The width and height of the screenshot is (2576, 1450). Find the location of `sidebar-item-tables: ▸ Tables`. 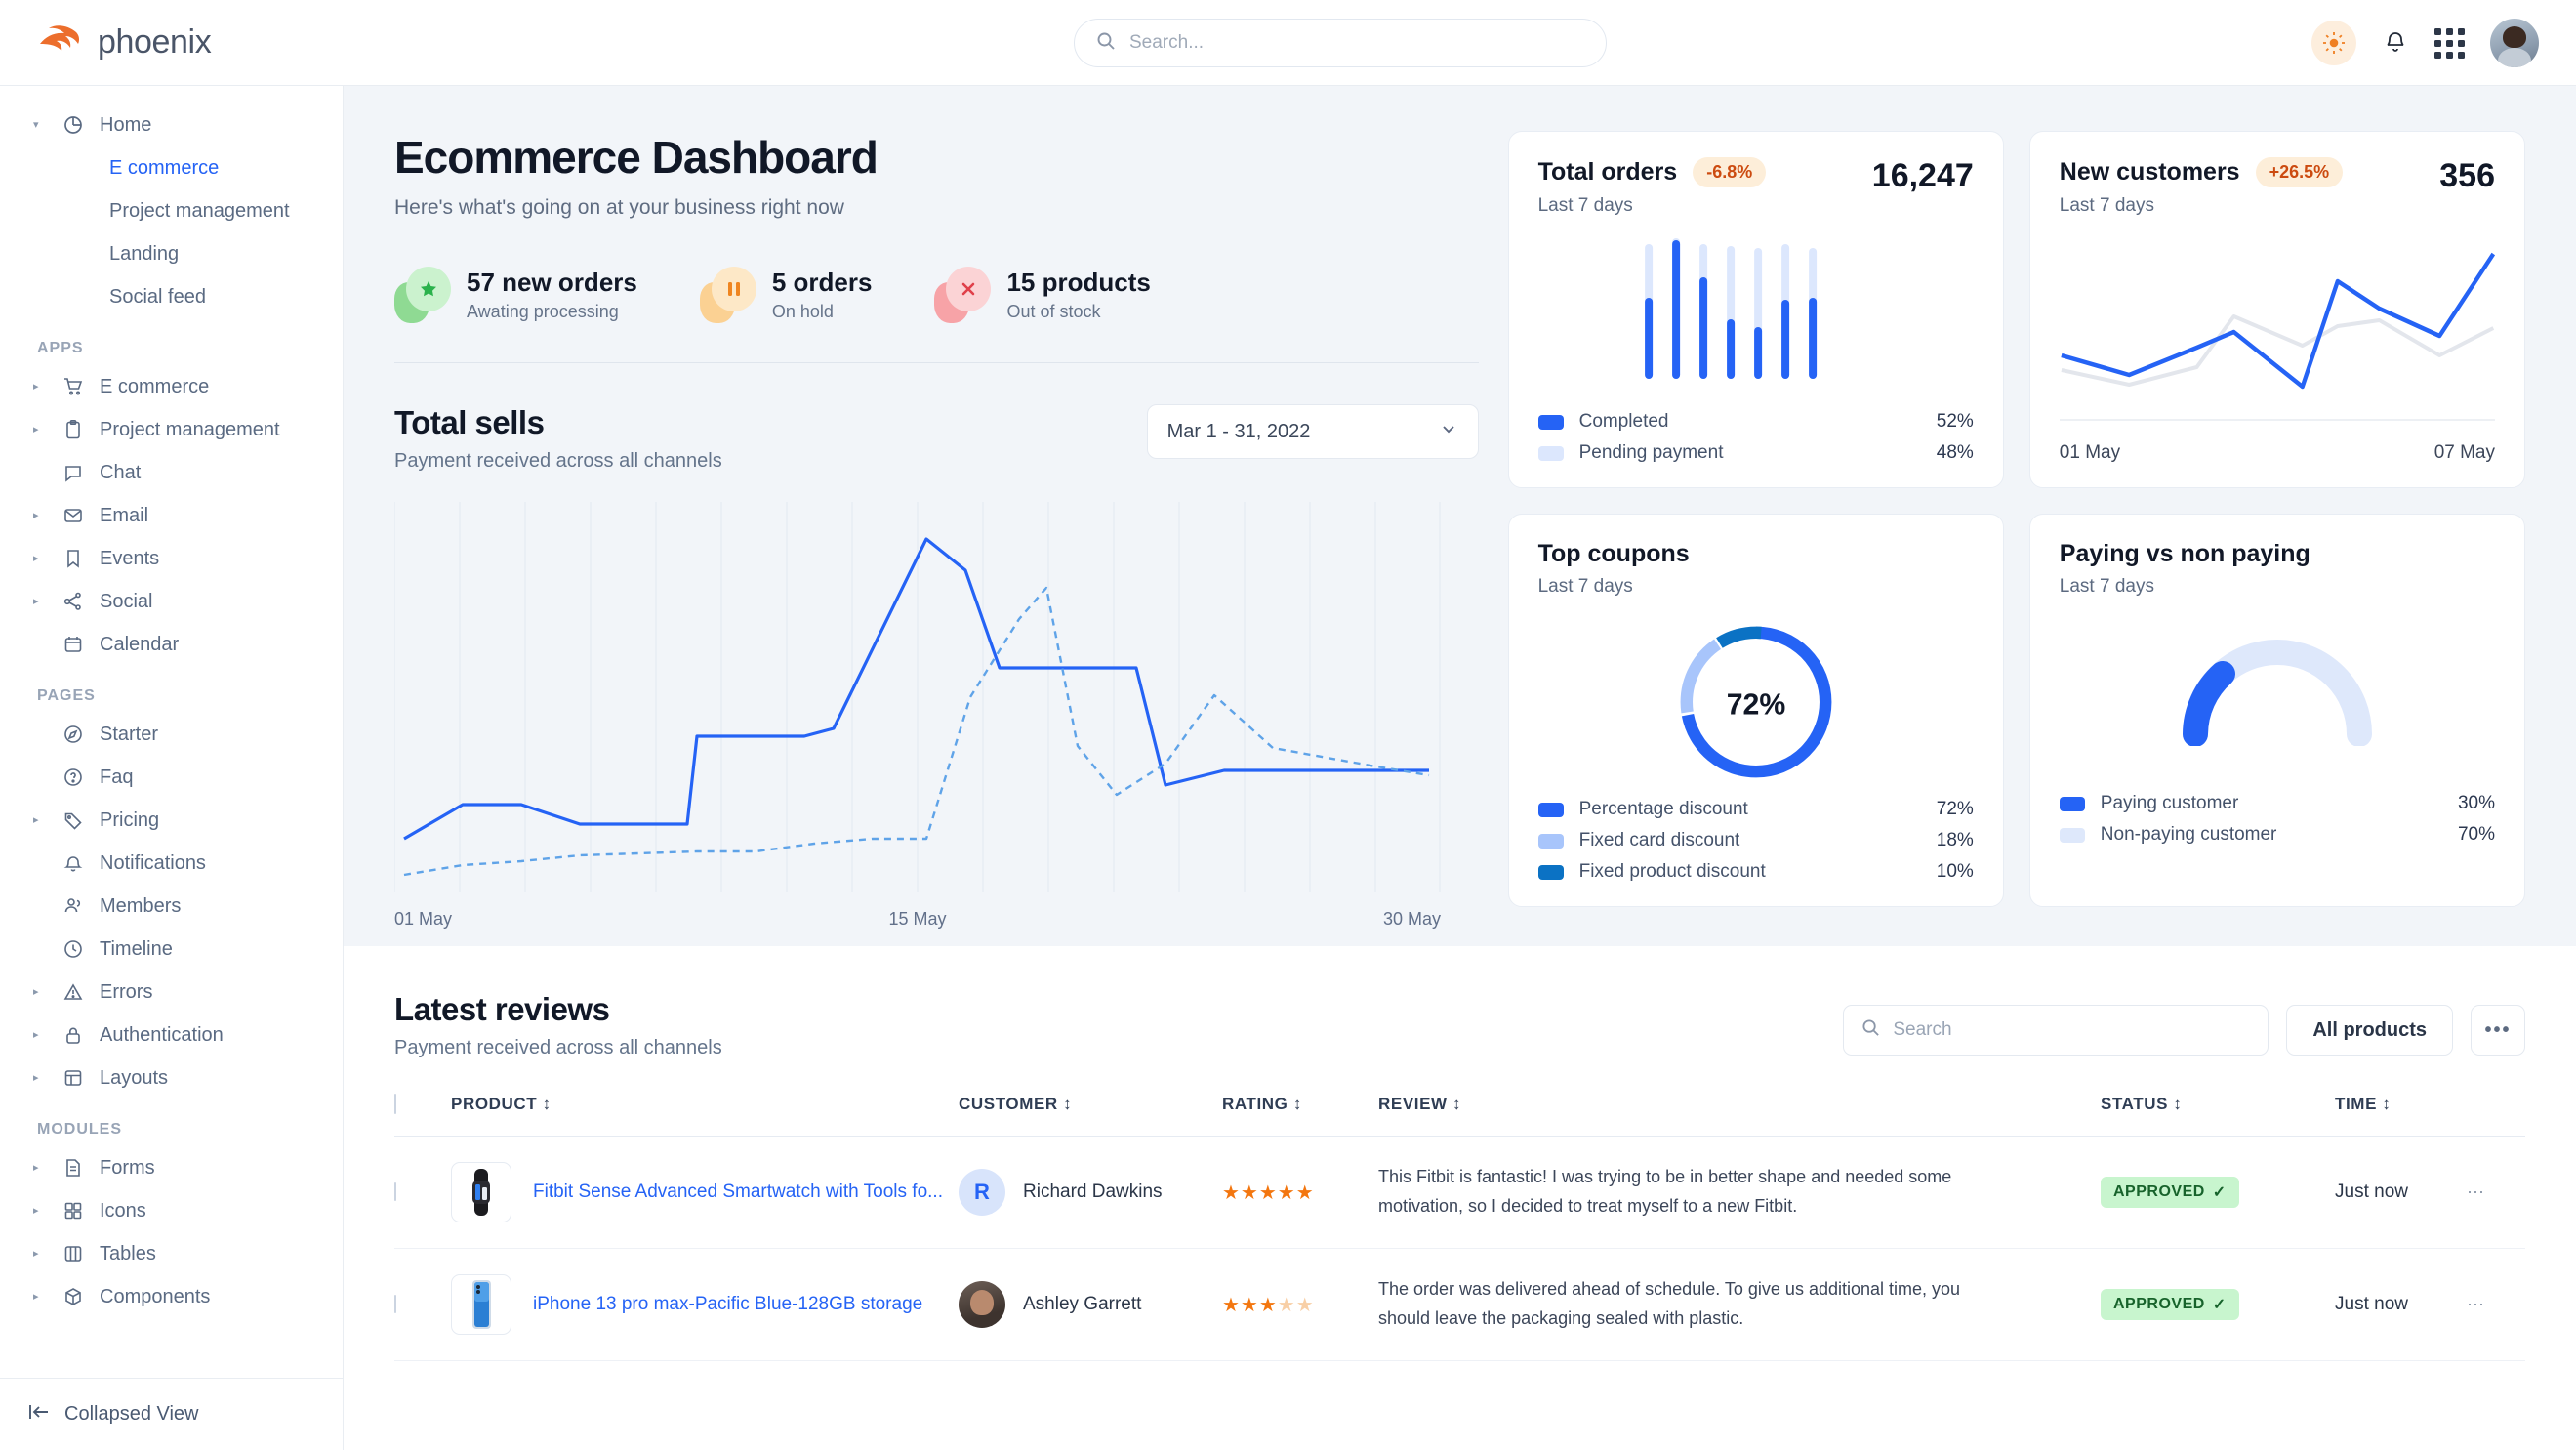

sidebar-item-tables: ▸ Tables is located at coordinates (171, 1253).